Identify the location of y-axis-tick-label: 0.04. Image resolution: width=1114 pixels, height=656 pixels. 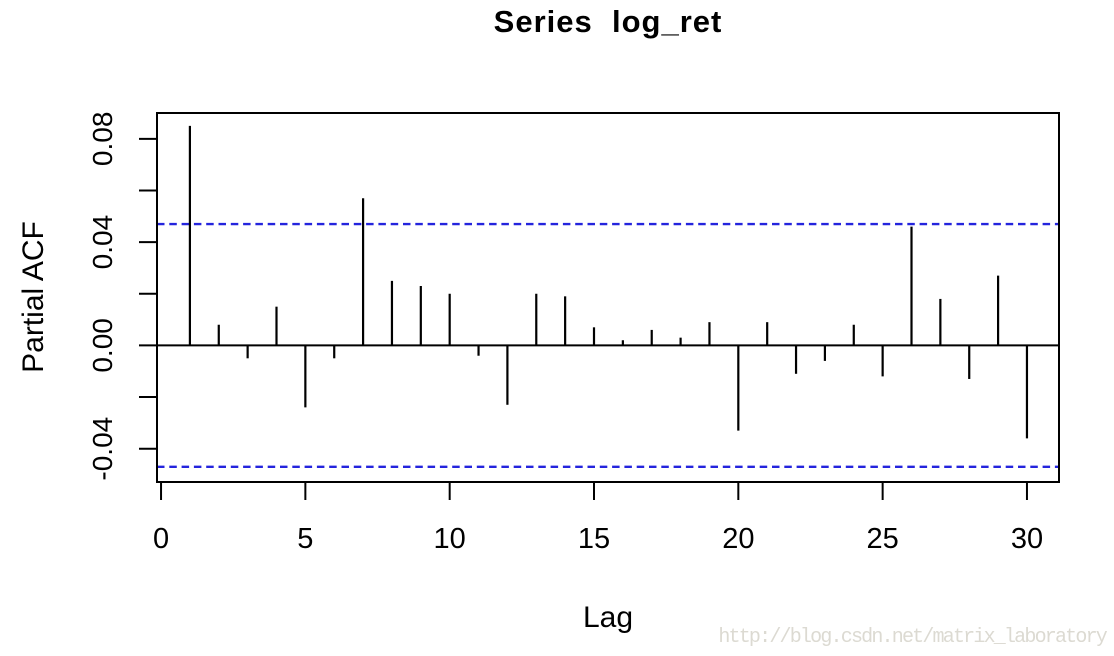
(102, 242).